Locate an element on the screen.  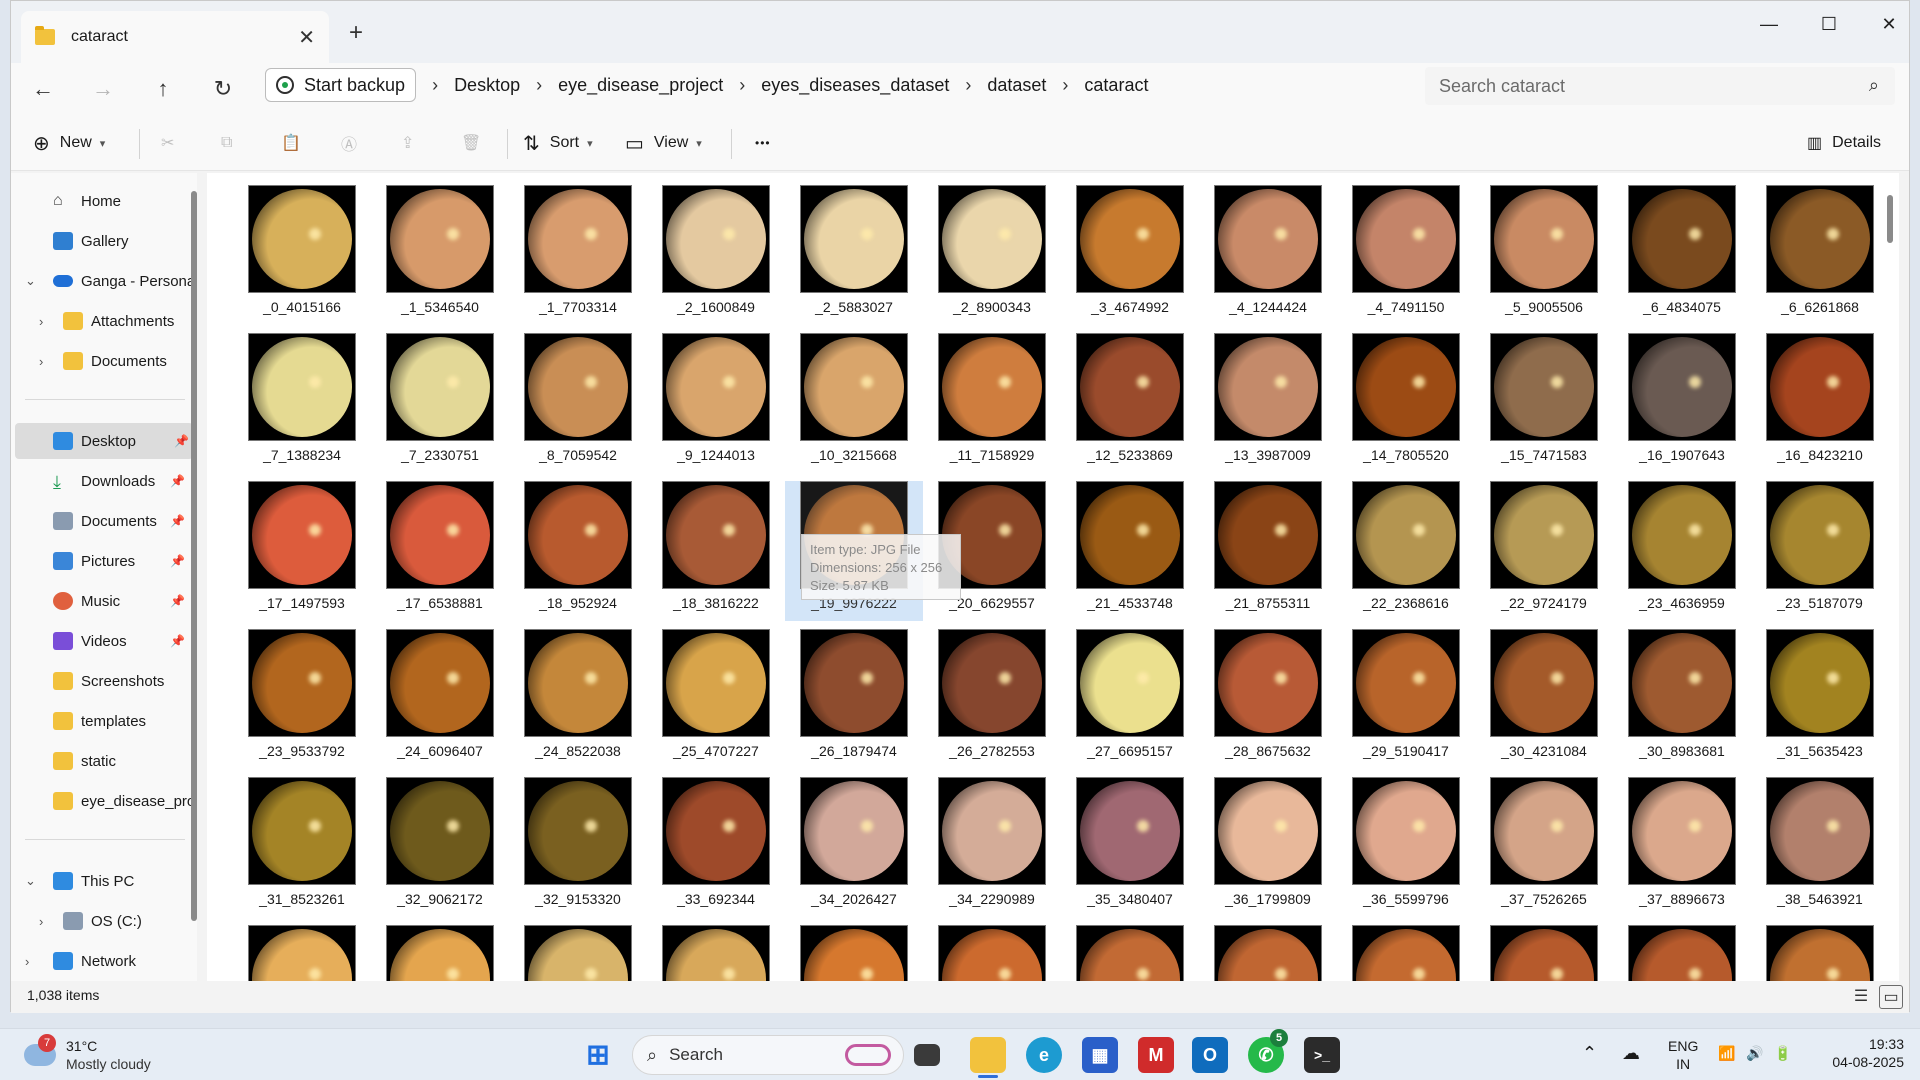
file-item: _34_2290989 is located at coordinates (992, 847).